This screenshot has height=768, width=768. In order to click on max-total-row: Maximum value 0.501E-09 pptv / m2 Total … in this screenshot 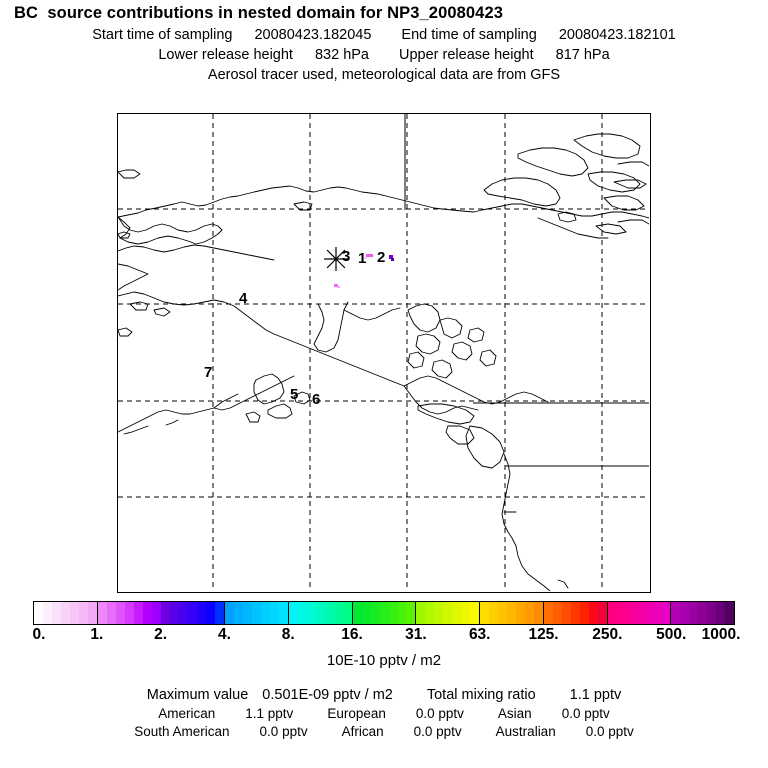, I will do `click(384, 695)`.